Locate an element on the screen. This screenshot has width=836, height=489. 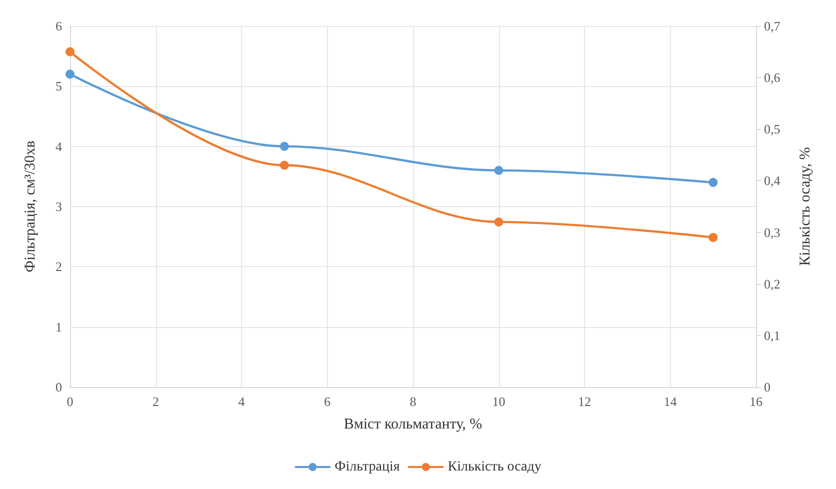
y2-axis-title: Кількість осаду, % is located at coordinates (806, 206).